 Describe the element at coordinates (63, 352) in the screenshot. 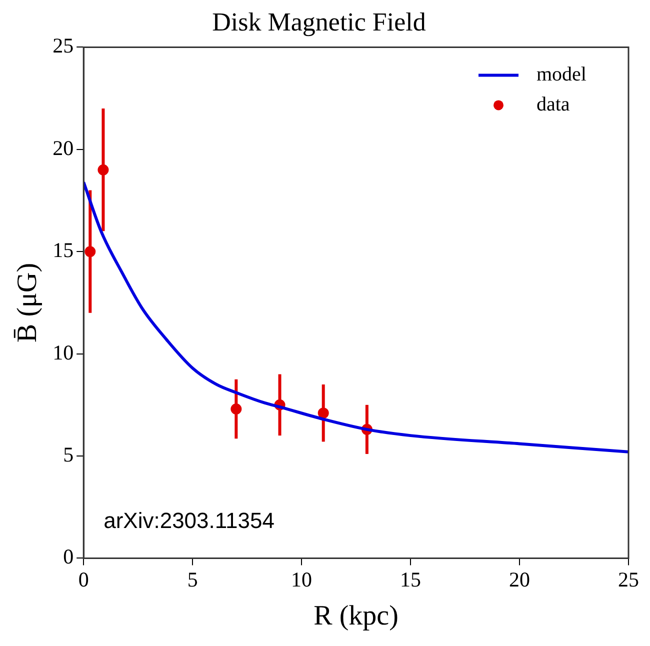

I see `y-tick-label: 10` at that location.